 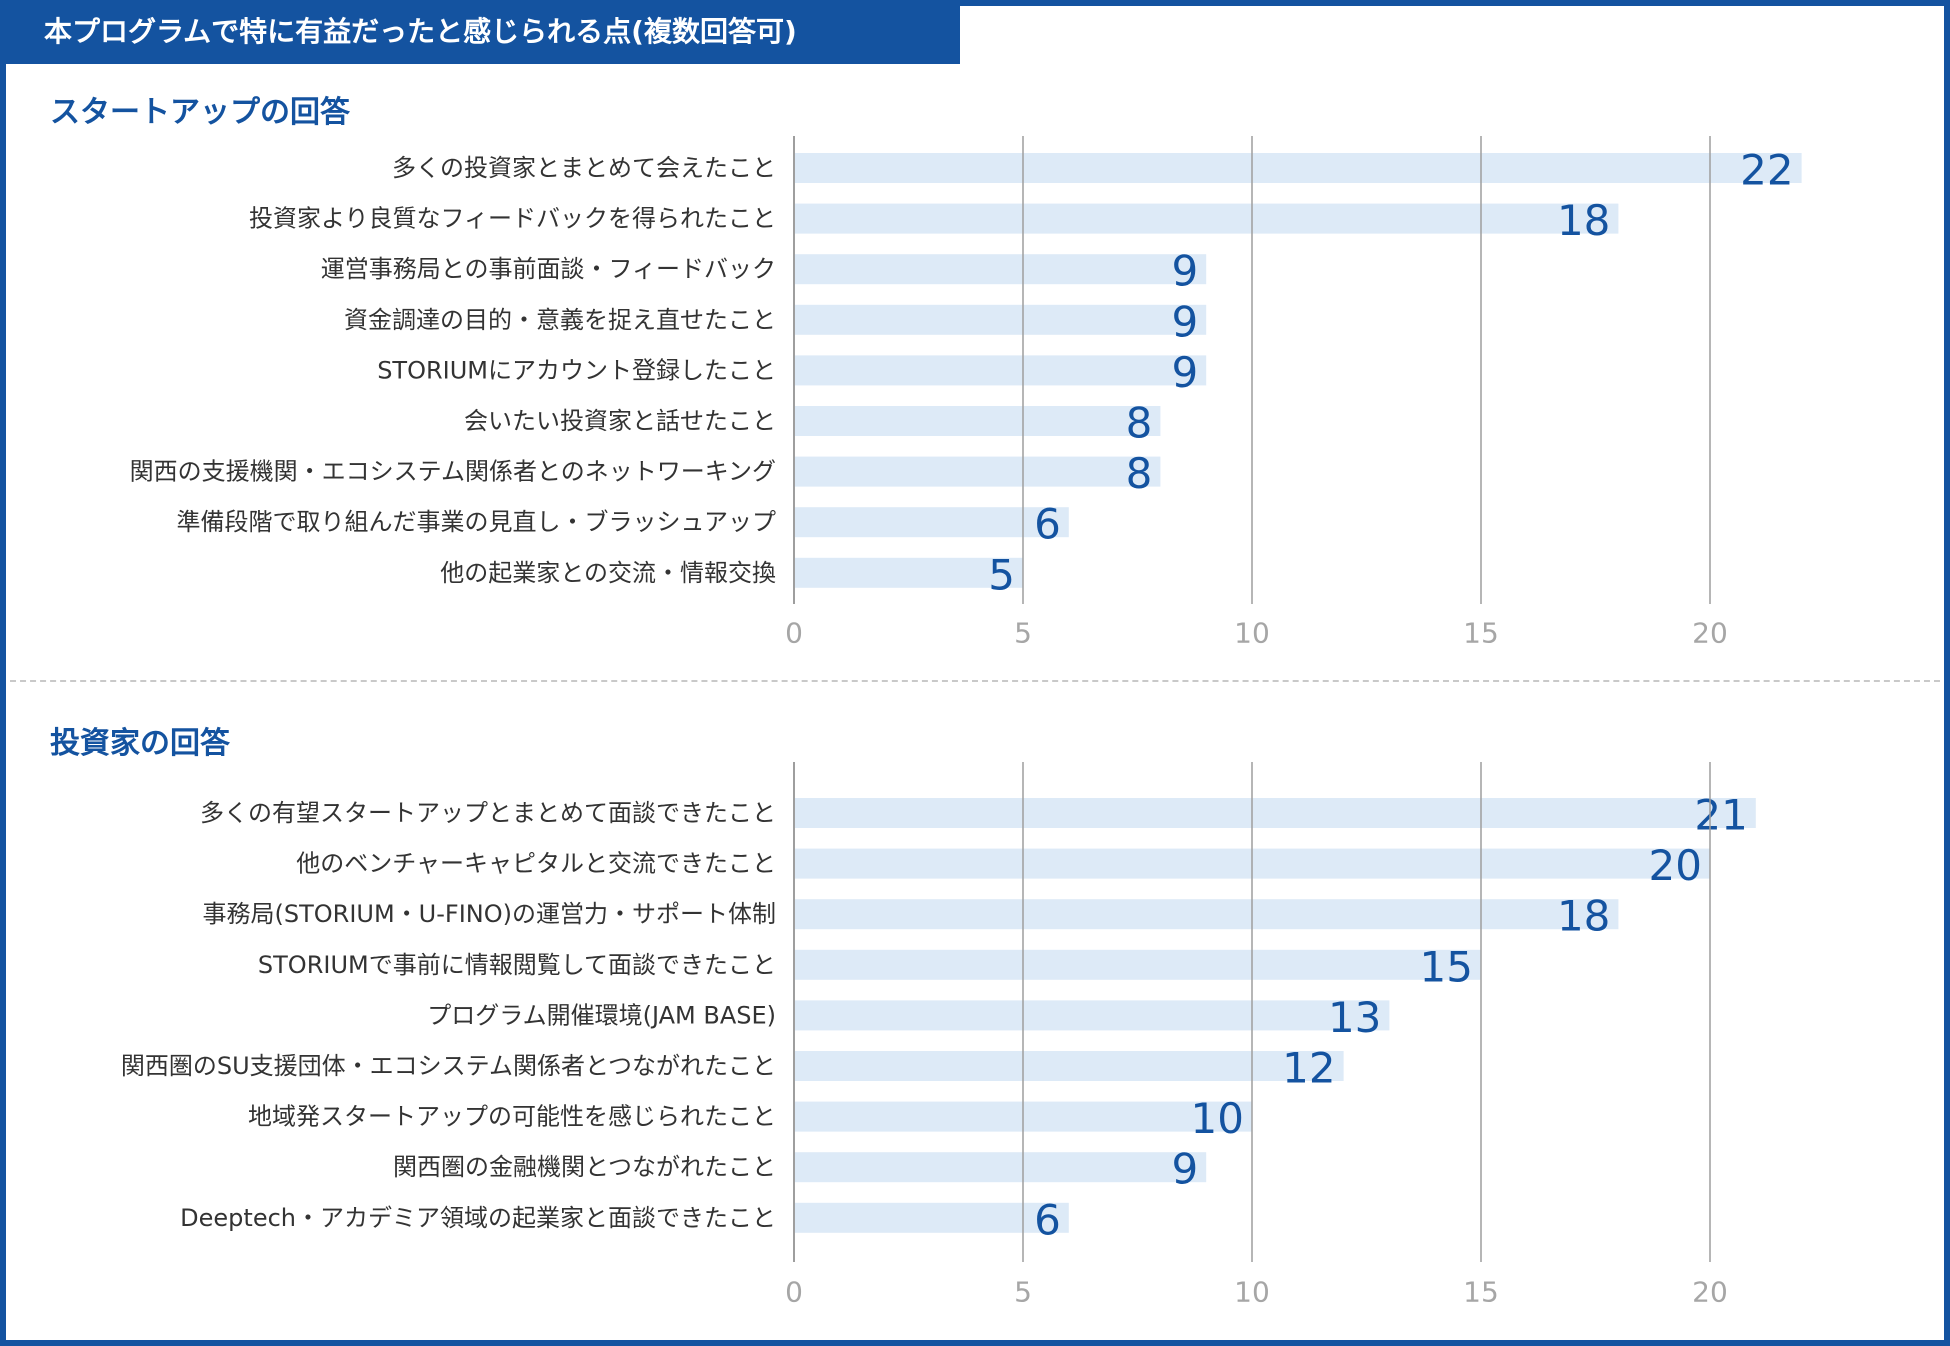 I want to click on value-label-0-7: 6, so click(x=1047, y=524).